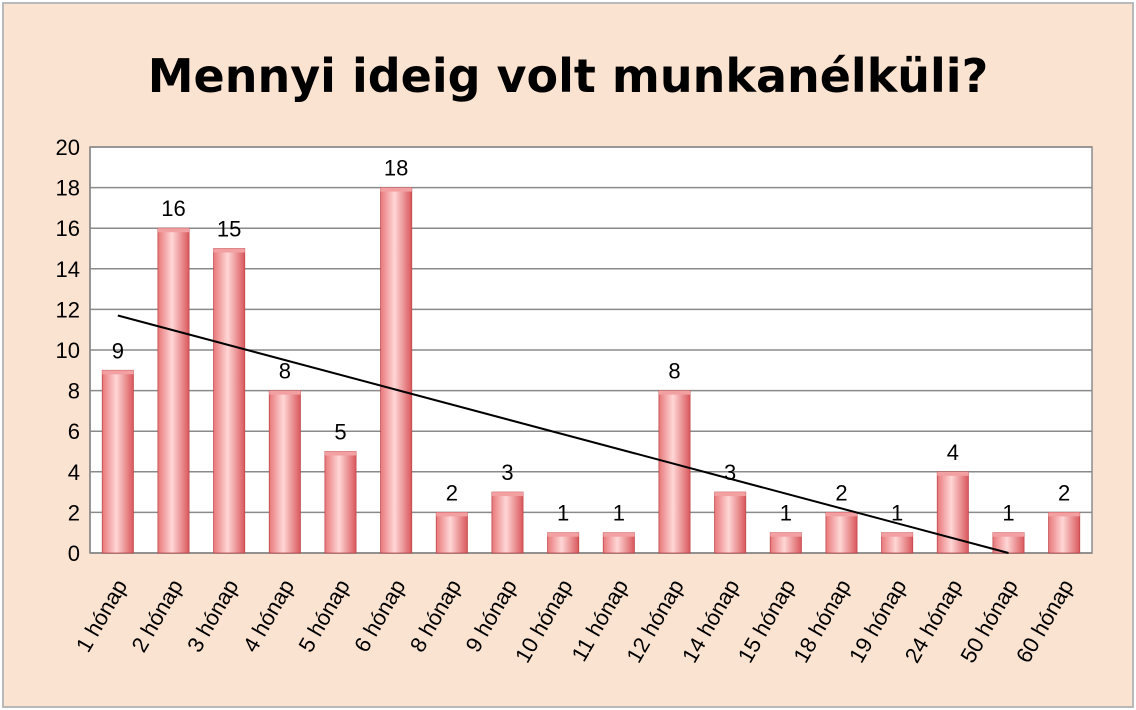 The image size is (1136, 710). I want to click on x-tick-label: 3 hónap, so click(212, 615).